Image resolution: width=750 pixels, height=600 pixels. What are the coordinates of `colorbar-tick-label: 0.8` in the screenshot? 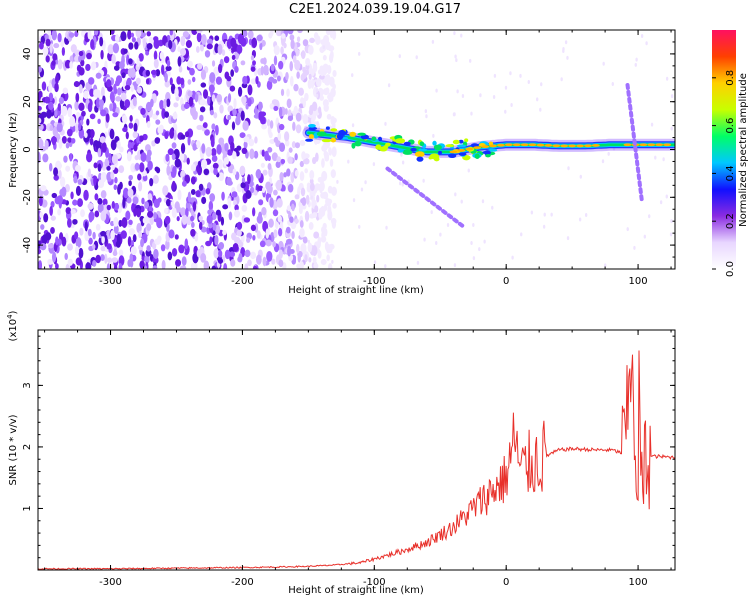 It's located at (730, 78).